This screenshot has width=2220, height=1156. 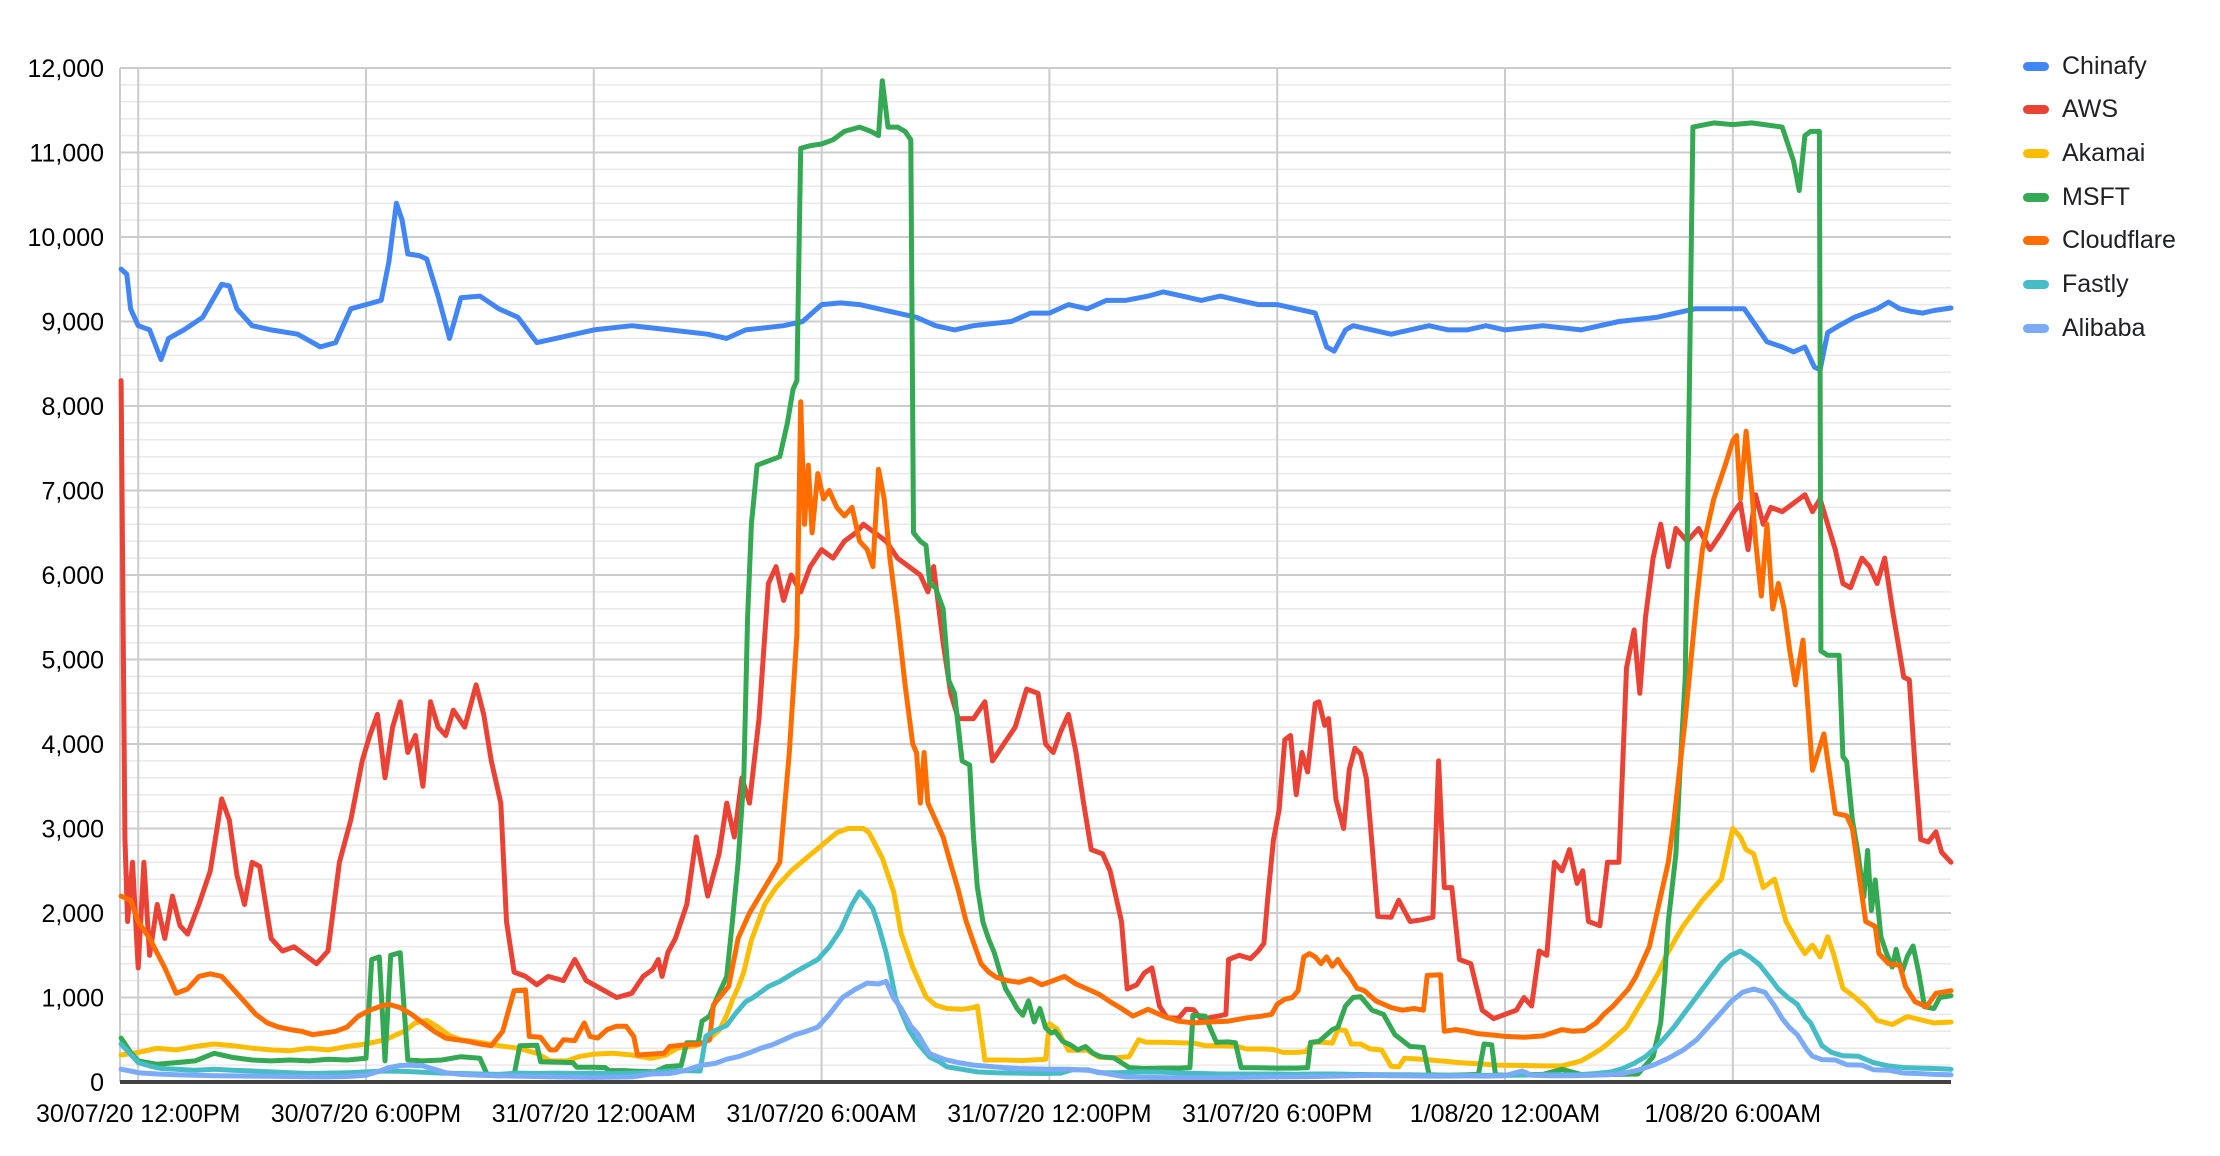 I want to click on legend-label: Chinafy, so click(x=2104, y=65).